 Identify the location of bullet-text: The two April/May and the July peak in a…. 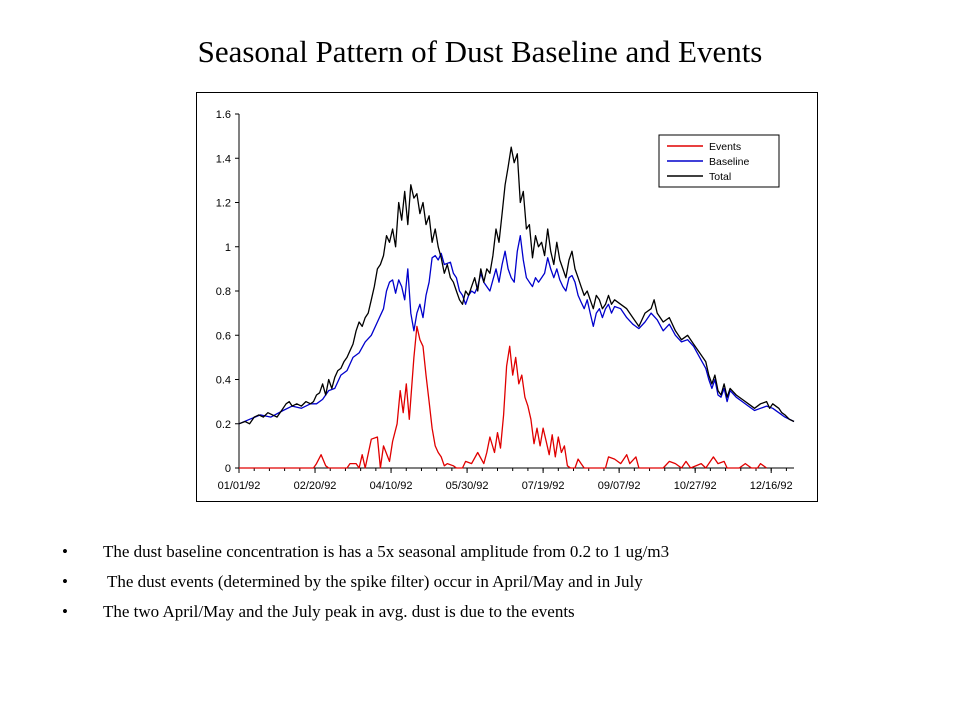
(339, 611).